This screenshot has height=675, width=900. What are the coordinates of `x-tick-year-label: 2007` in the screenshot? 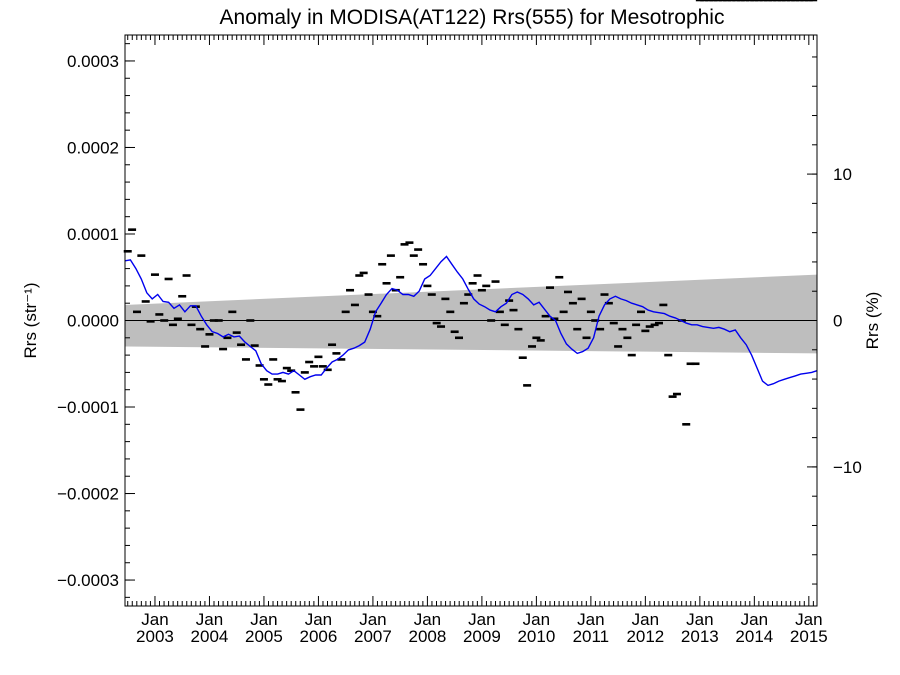 It's located at (373, 636).